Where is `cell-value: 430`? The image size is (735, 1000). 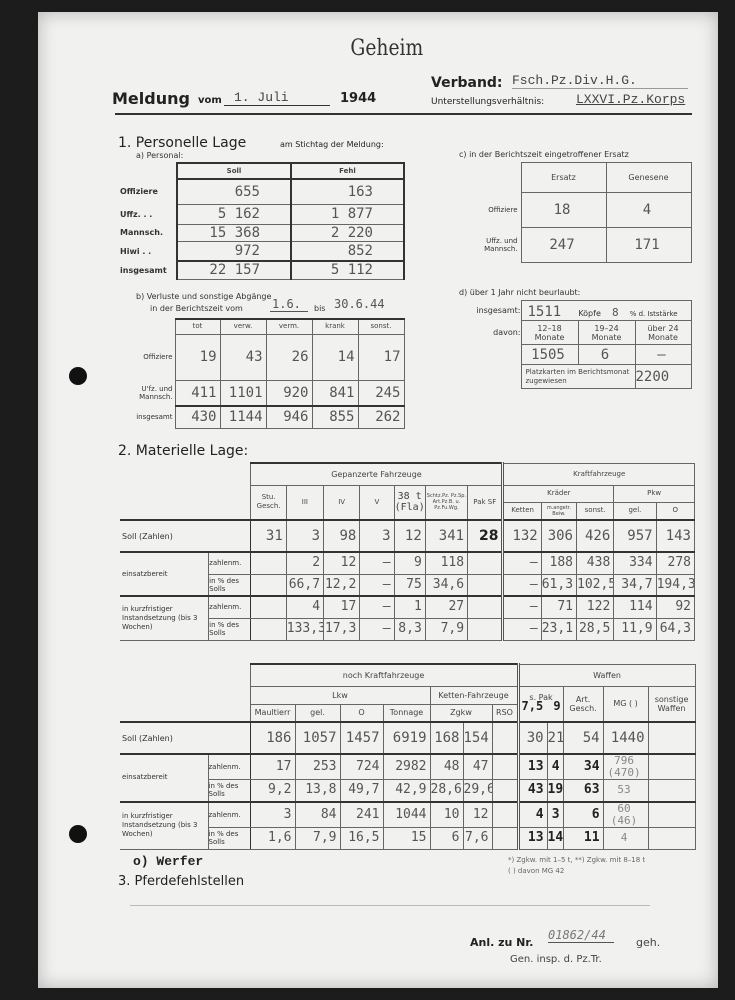 cell-value: 430 is located at coordinates (197, 417).